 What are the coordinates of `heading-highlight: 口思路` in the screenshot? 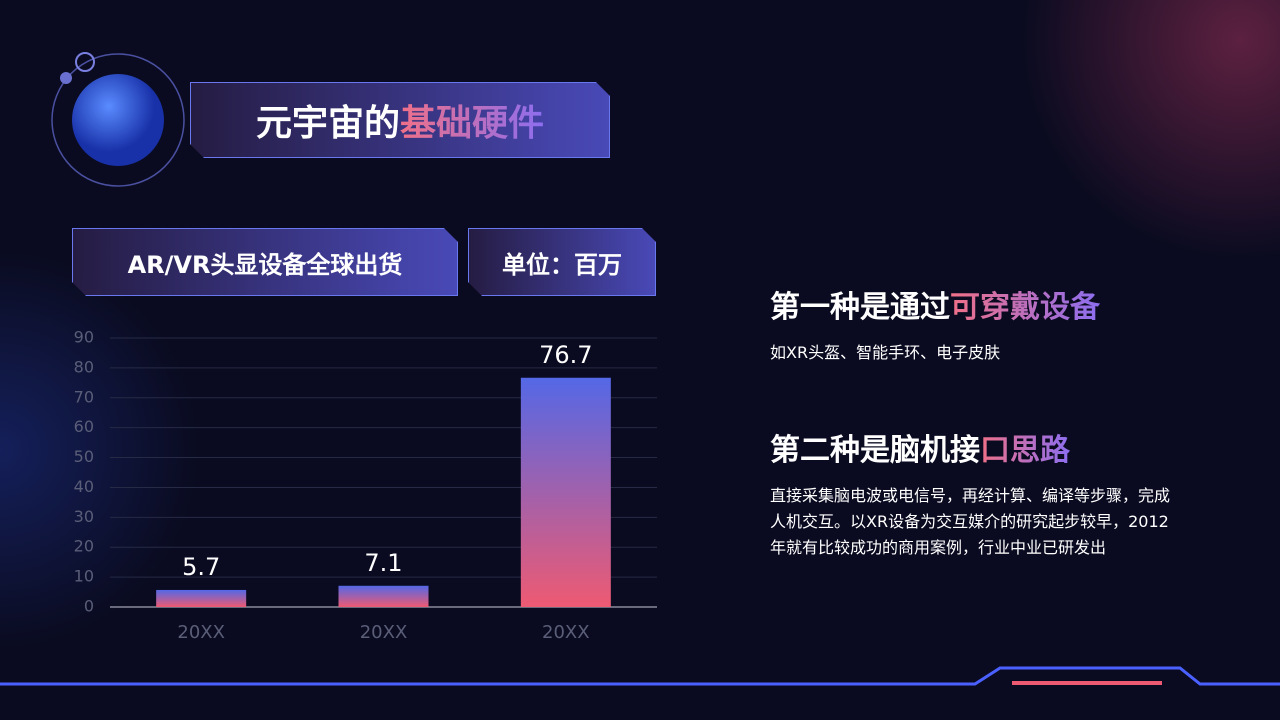 It's located at (1025, 450).